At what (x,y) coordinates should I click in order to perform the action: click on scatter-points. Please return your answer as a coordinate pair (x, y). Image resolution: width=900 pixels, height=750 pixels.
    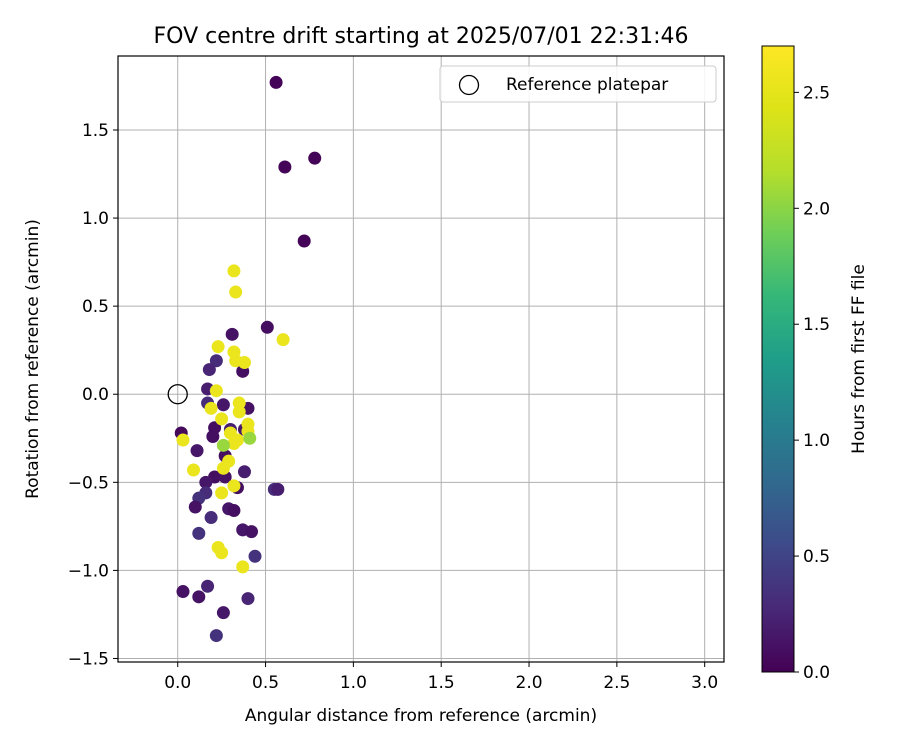
    Looking at the image, I should click on (248, 359).